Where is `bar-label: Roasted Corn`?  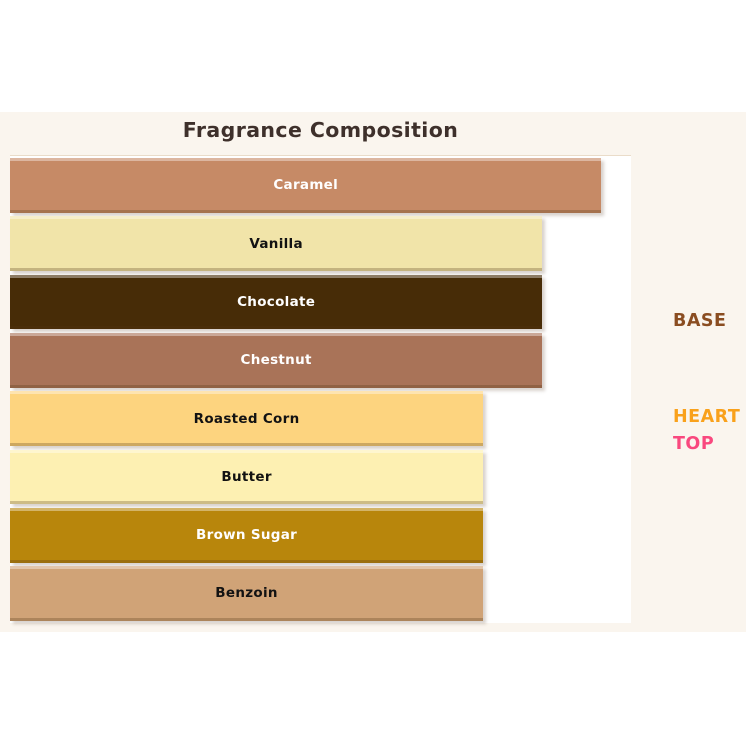 bar-label: Roasted Corn is located at coordinates (246, 418).